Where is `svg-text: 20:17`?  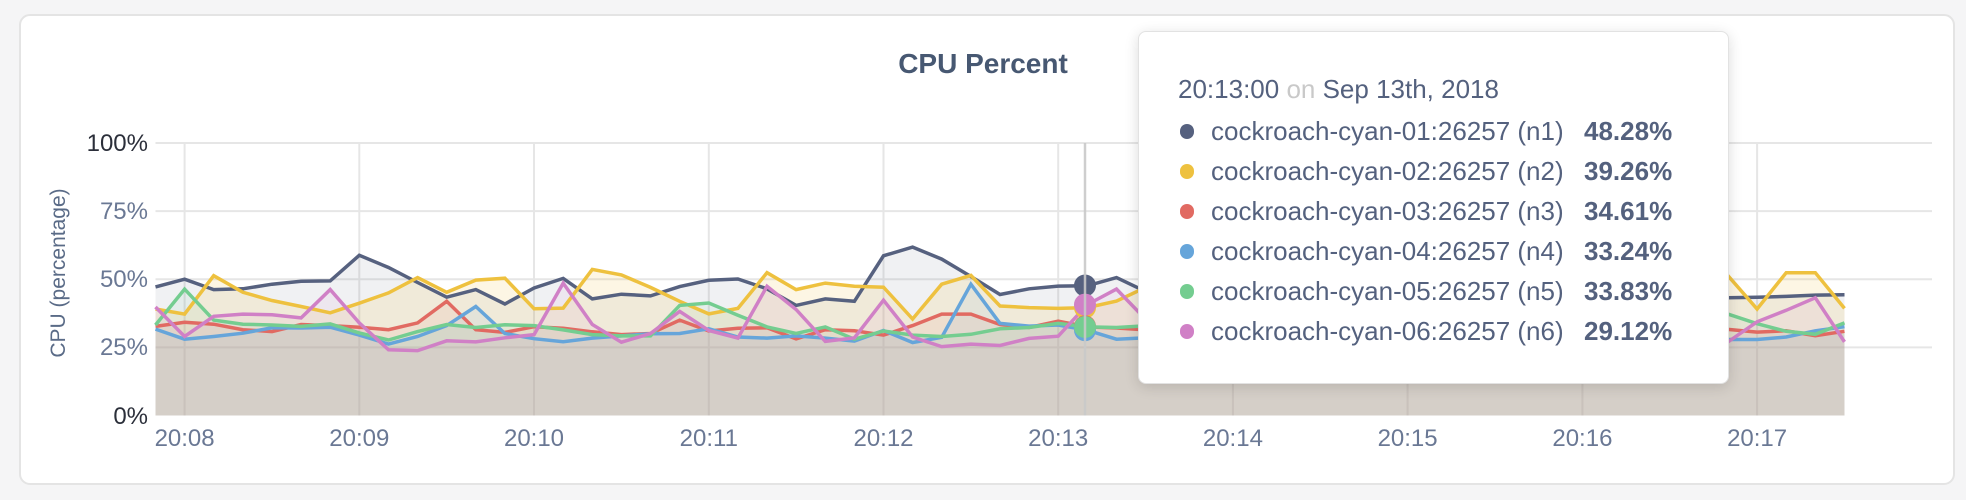 svg-text: 20:17 is located at coordinates (1757, 438).